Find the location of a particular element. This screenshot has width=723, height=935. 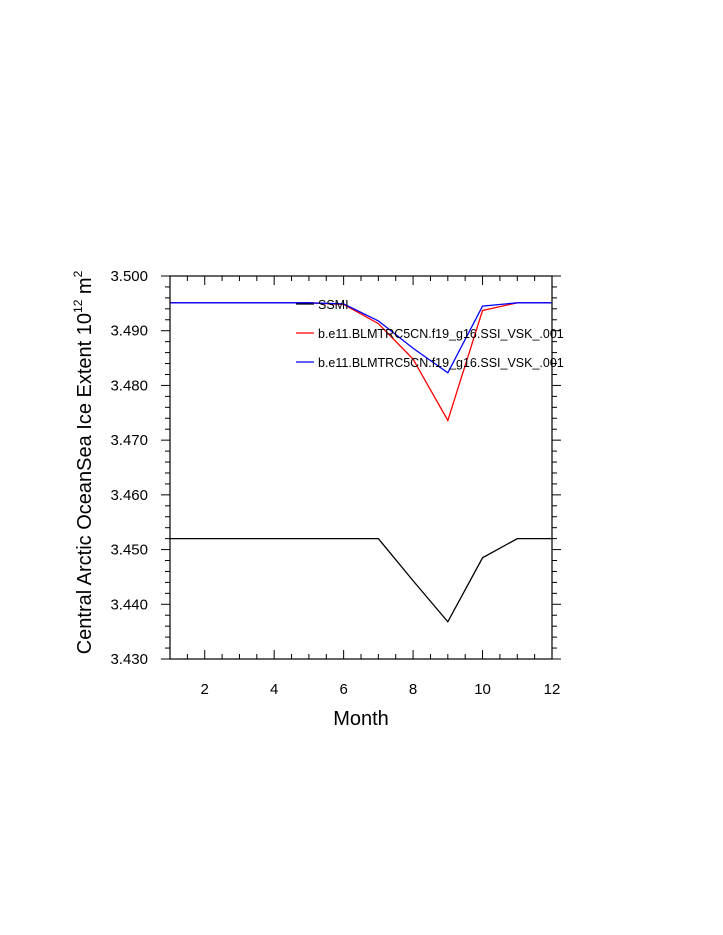

x-tick-label: 4 is located at coordinates (274, 689).